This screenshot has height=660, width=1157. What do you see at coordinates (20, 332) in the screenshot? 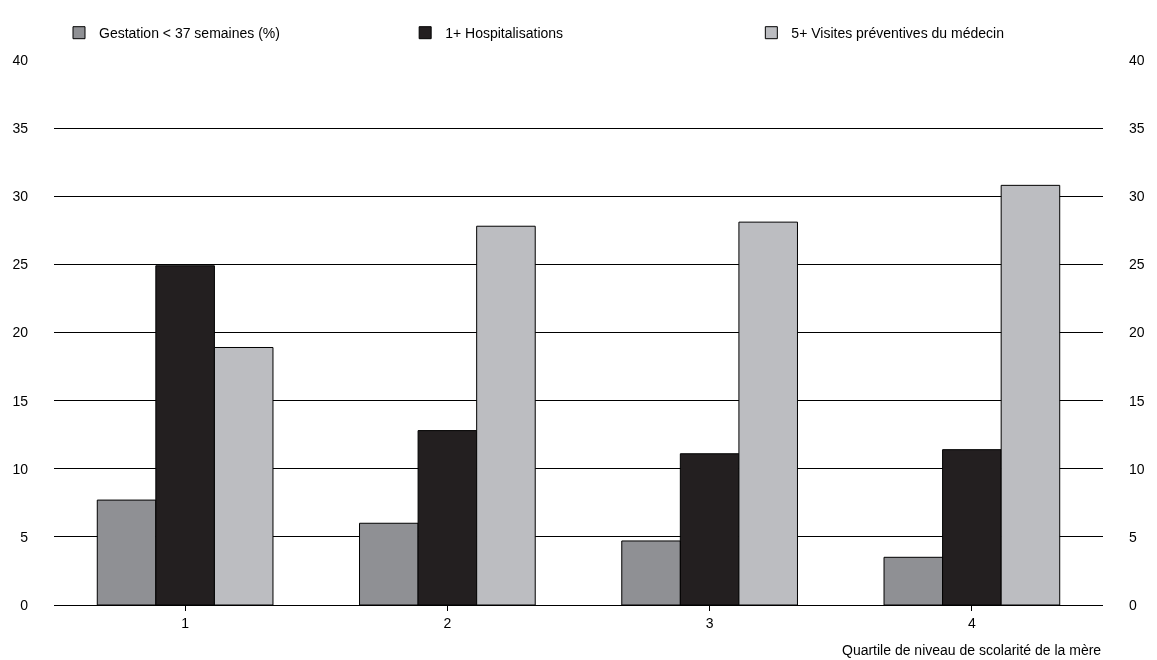
I see `y-tick-label: 20` at bounding box center [20, 332].